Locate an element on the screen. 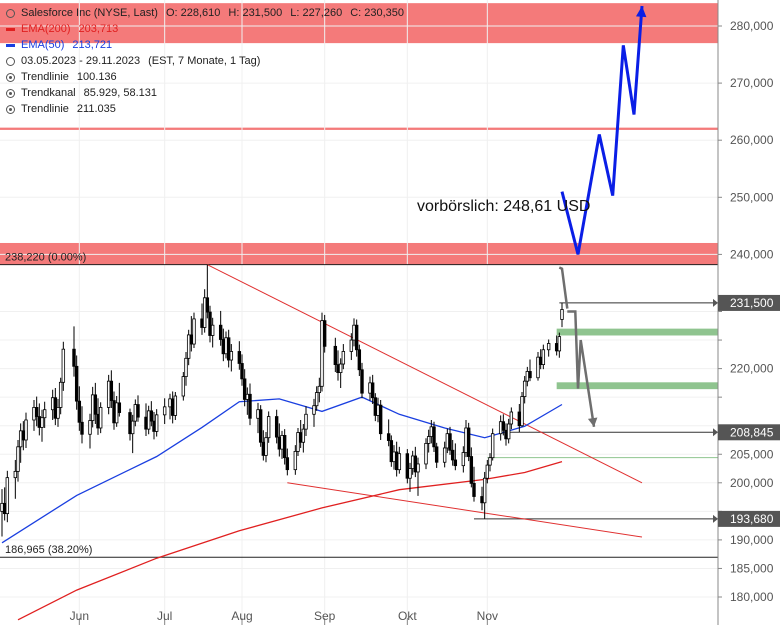 The image size is (780, 625). trendline1-value: 100.136 is located at coordinates (96, 77).